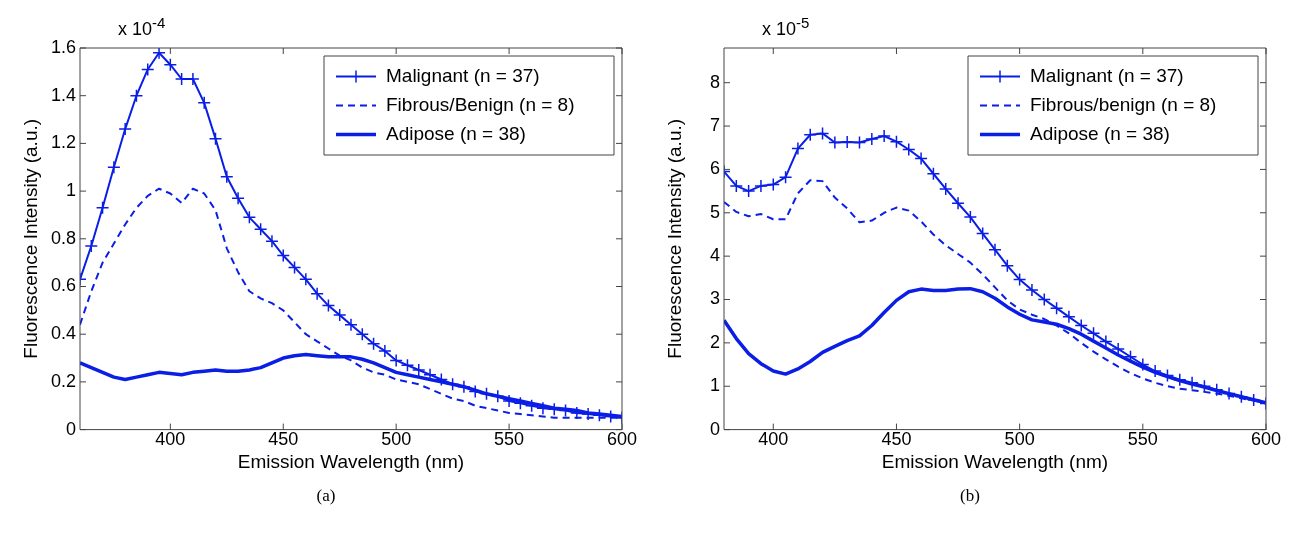 The image size is (1289, 545). I want to click on y-tick-label: 0.2, so click(63, 380).